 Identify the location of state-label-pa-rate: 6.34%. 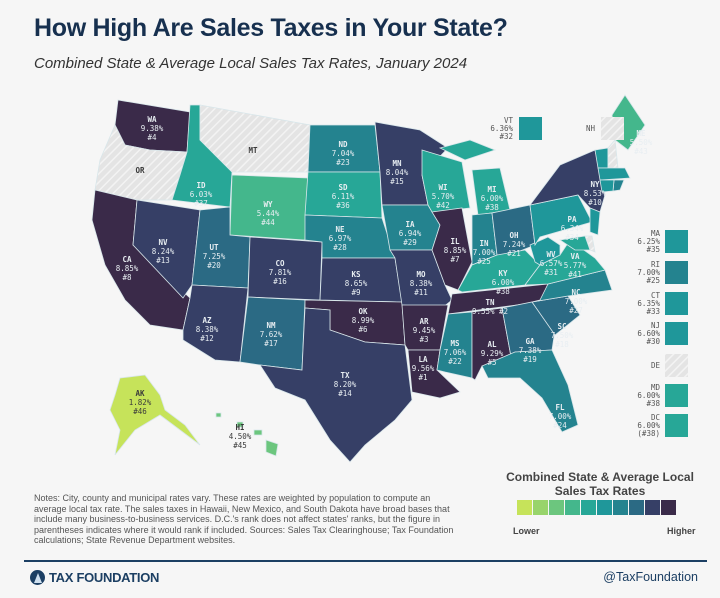
(572, 228).